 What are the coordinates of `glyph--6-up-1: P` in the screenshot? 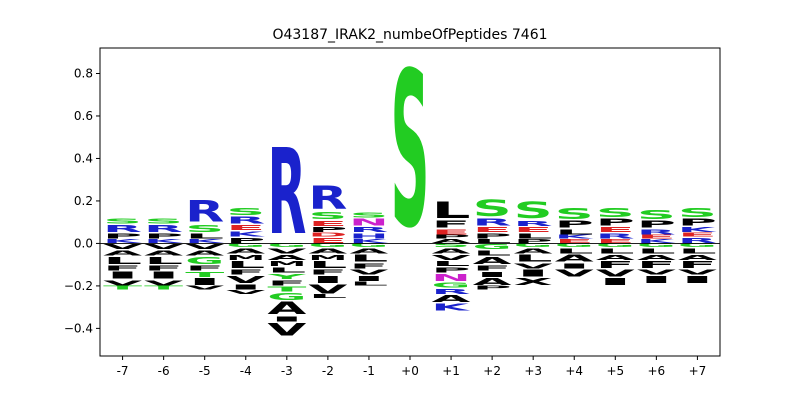 It's located at (163, 236).